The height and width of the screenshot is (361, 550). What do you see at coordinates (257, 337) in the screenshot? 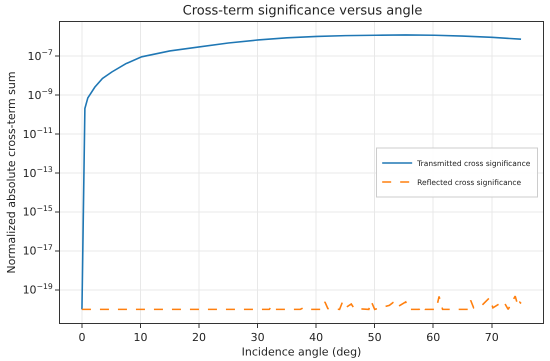
I see `x-tick-label: 30` at bounding box center [257, 337].